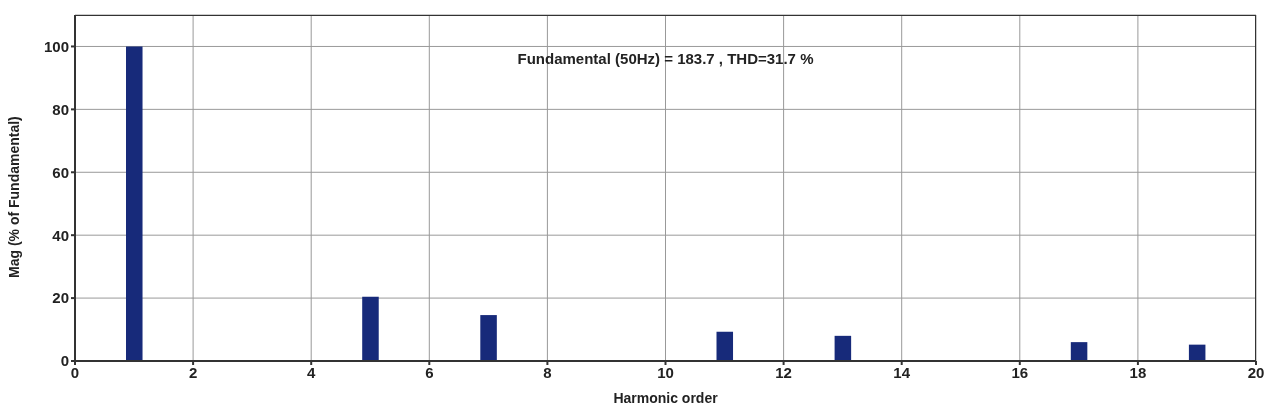  I want to click on y-axis-title: Mag (% of Fundamental), so click(13, 197).